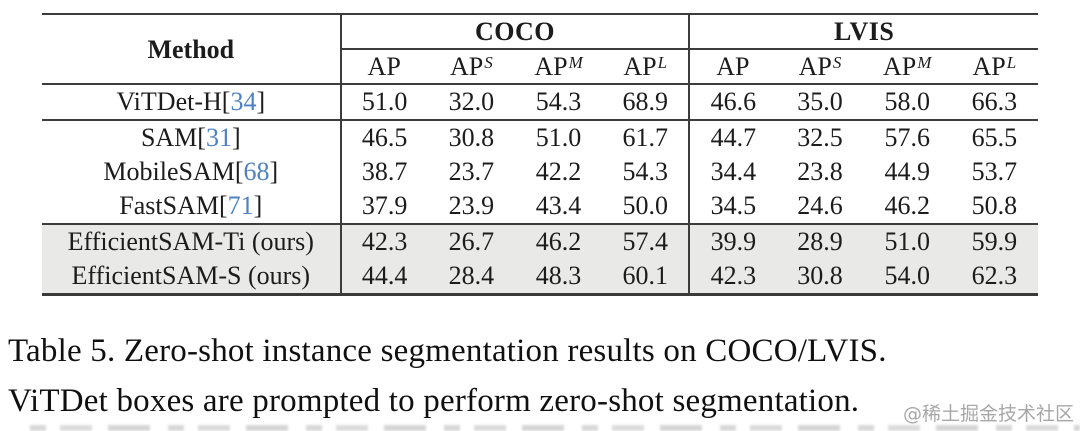 The width and height of the screenshot is (1080, 431). What do you see at coordinates (383, 172) in the screenshot?
I see `metric-value: 38.7` at bounding box center [383, 172].